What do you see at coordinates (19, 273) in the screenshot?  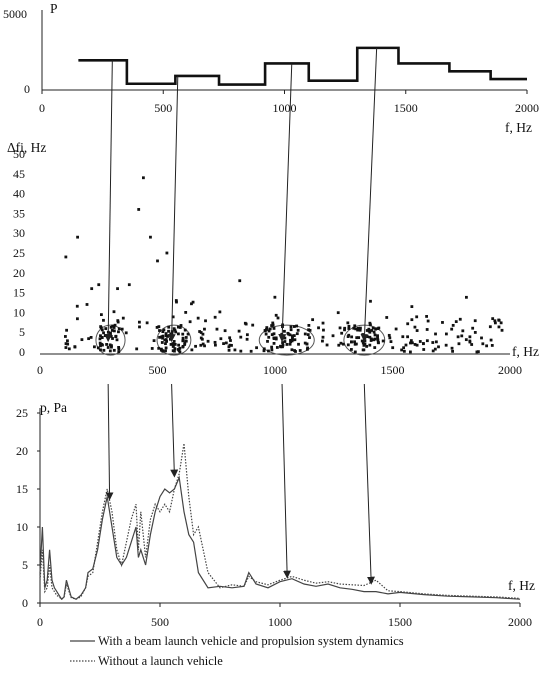 I see `middle-ytick-label: 20` at bounding box center [19, 273].